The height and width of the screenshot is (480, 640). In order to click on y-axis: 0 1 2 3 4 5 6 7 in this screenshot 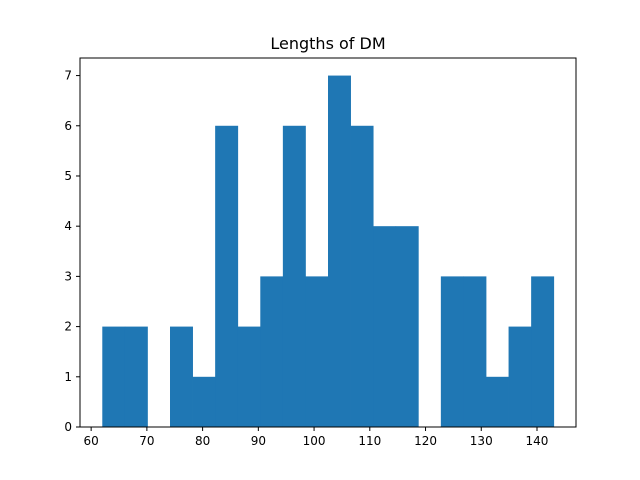, I will do `click(72, 251)`.